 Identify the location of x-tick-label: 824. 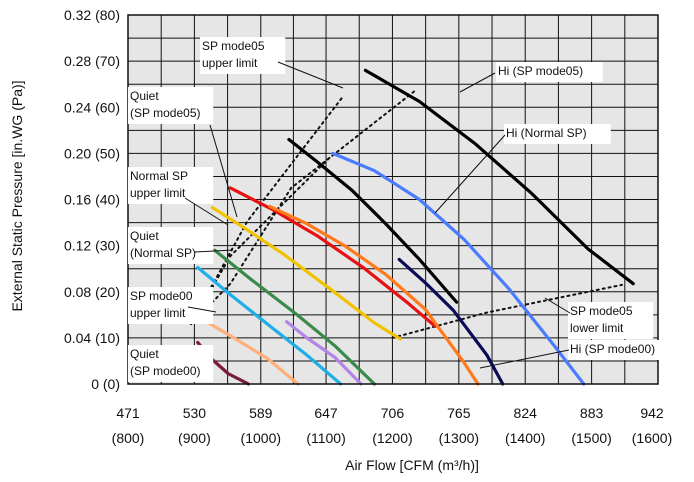
(526, 413).